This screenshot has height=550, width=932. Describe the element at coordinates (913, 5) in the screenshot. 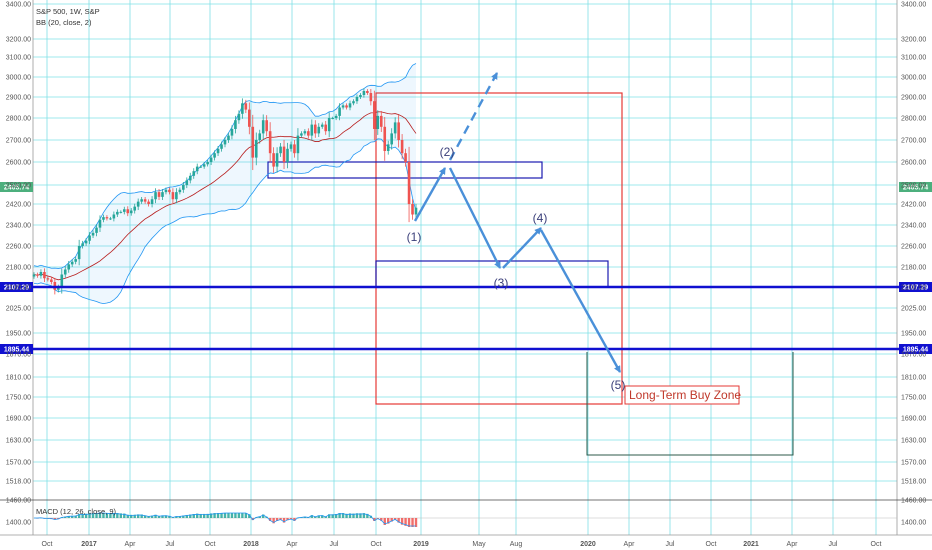

I see `y-tick-right-0: 3400.00` at that location.